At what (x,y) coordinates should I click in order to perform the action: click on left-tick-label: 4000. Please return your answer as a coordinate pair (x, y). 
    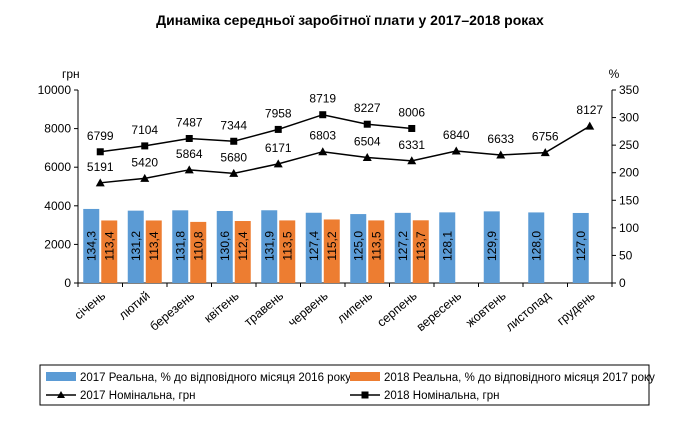
    Looking at the image, I should click on (57, 206).